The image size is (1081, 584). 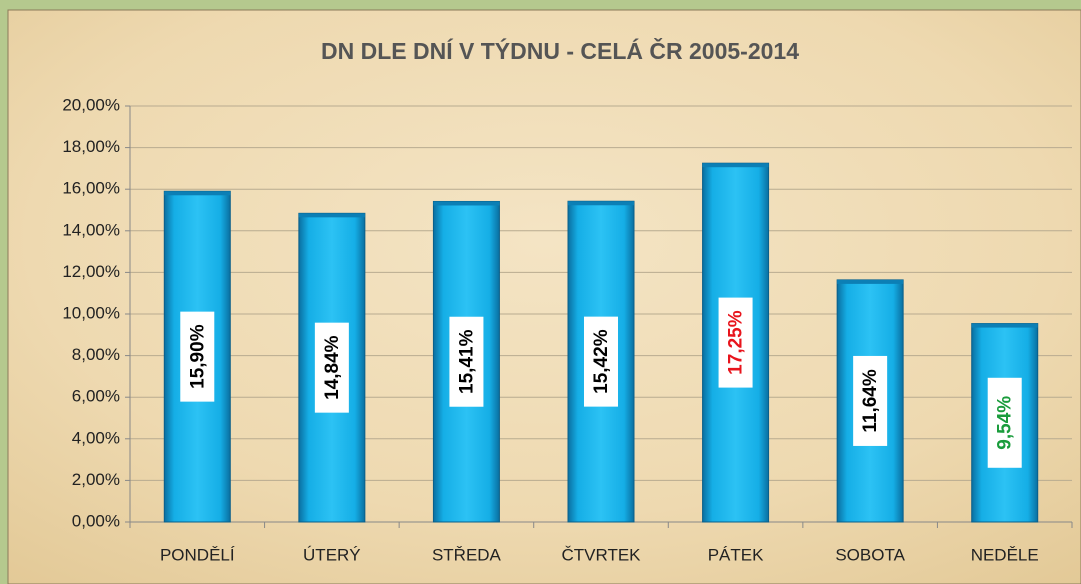 I want to click on value-label-group: 9,54%, so click(x=1004, y=422).